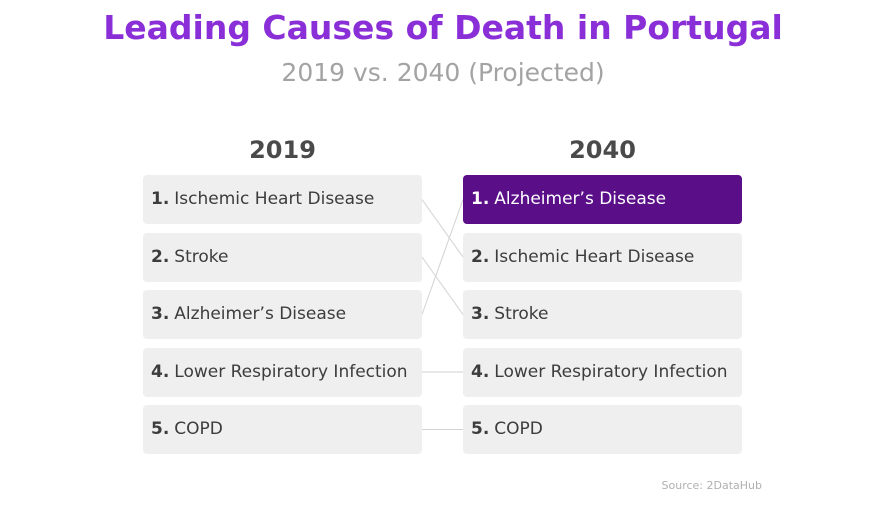 Image resolution: width=886 pixels, height=511 pixels. I want to click on subtitle: 2019 vs. 2040 (Projected), so click(443, 72).